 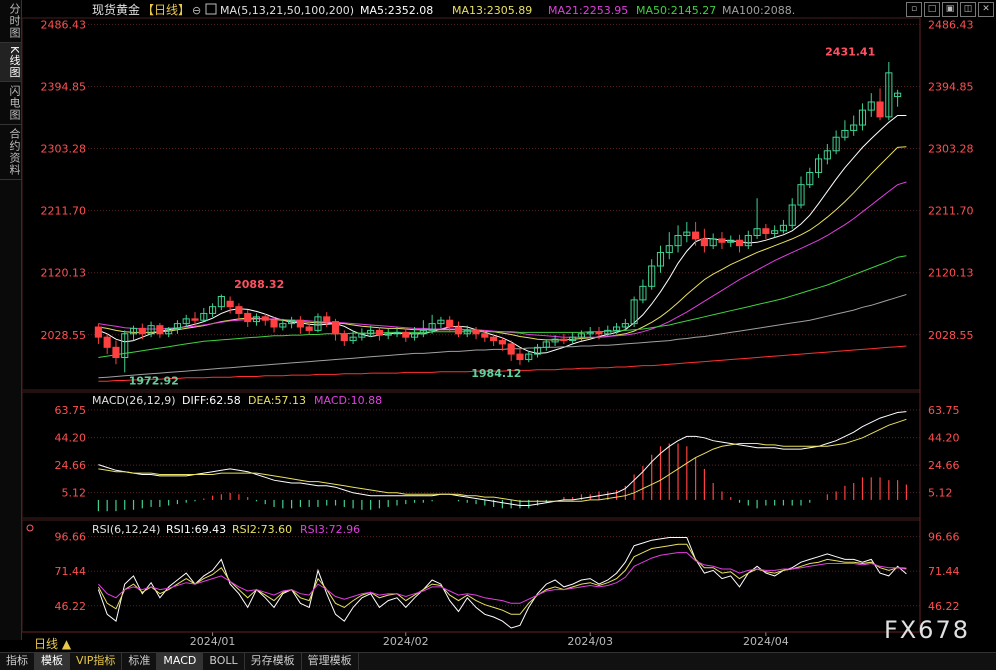 I want to click on x-tick-label: 2024/04, so click(x=766, y=641).